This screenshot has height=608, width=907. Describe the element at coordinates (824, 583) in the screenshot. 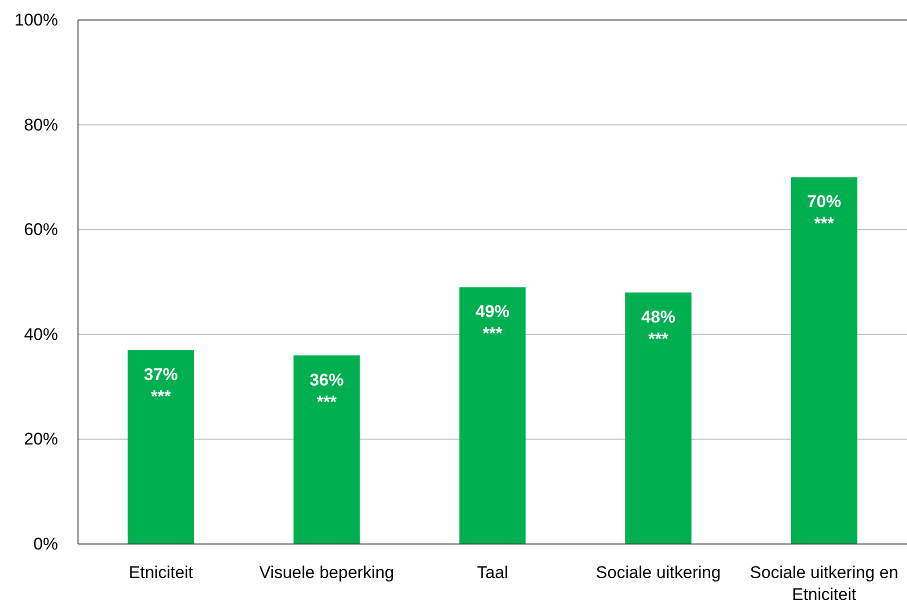

I see `x-tick-label: Sociale uitkering en Etniciteit` at that location.